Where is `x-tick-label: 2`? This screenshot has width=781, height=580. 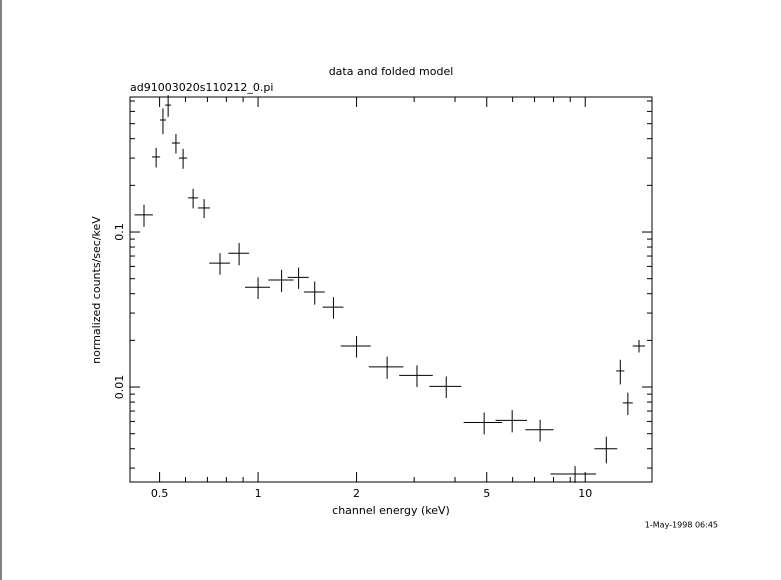 x-tick-label: 2 is located at coordinates (356, 493).